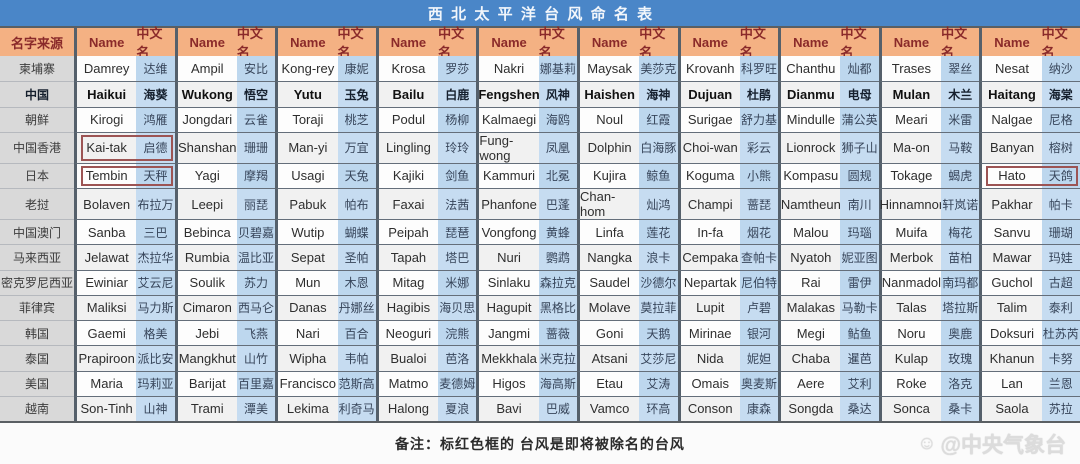 The image size is (1080, 464). I want to click on typhoon-name-cn: 桃芝, so click(356, 119).